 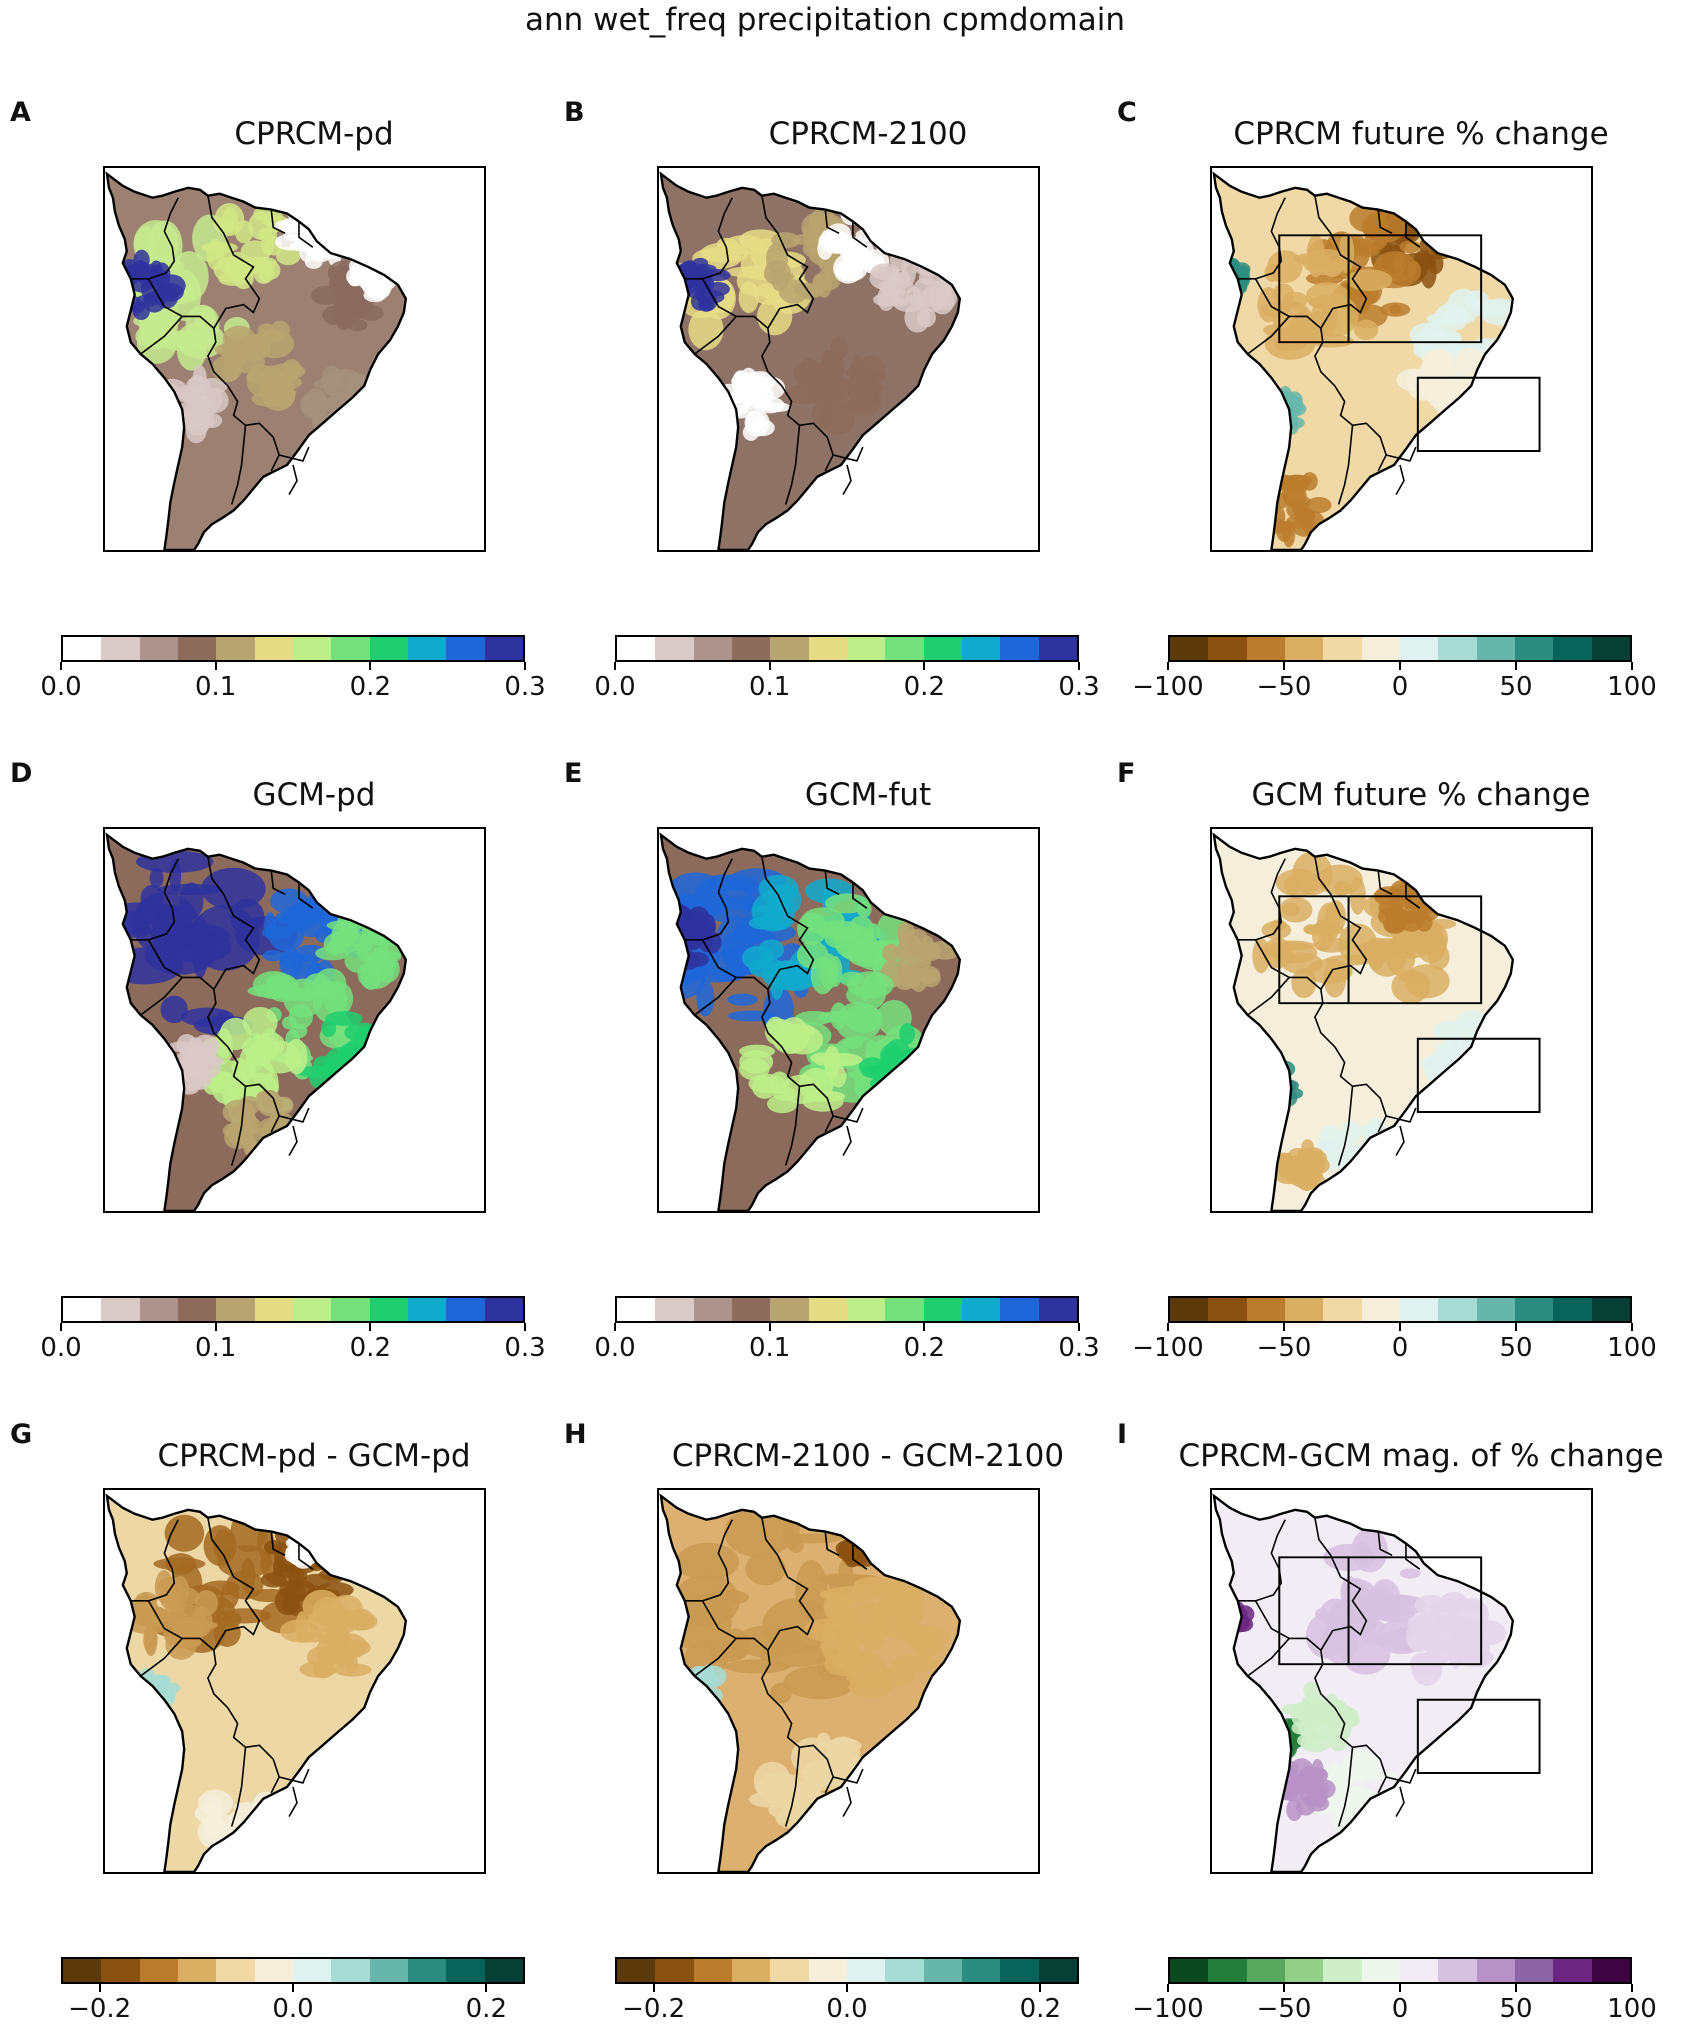 I want to click on map-panel-f, so click(x=1401, y=1020).